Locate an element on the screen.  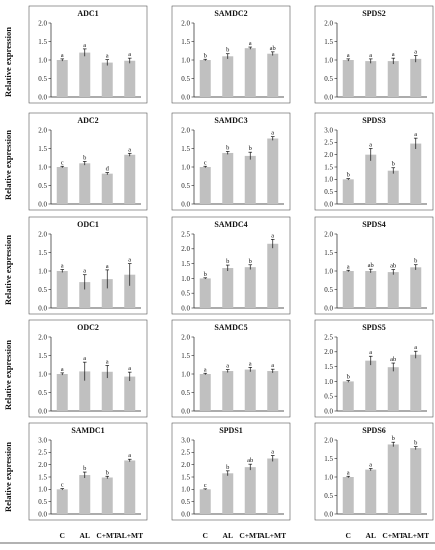
panel-title: SPDS4 is located at coordinates (374, 224).